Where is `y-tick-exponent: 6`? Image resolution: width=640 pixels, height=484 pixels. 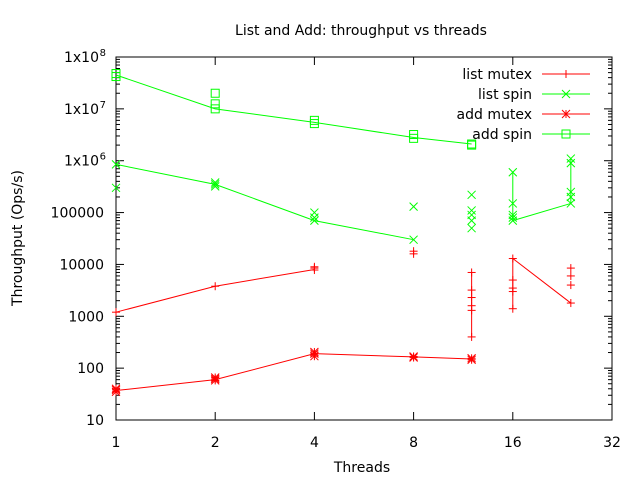
y-tick-exponent: 6 is located at coordinates (103, 157).